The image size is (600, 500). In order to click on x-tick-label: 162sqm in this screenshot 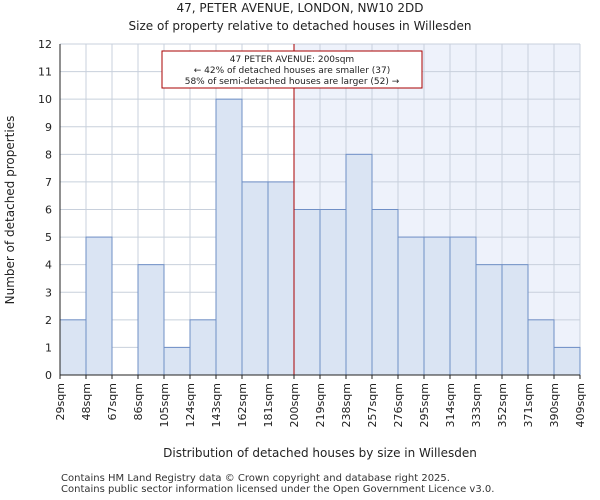, I will do `click(242, 405)`.